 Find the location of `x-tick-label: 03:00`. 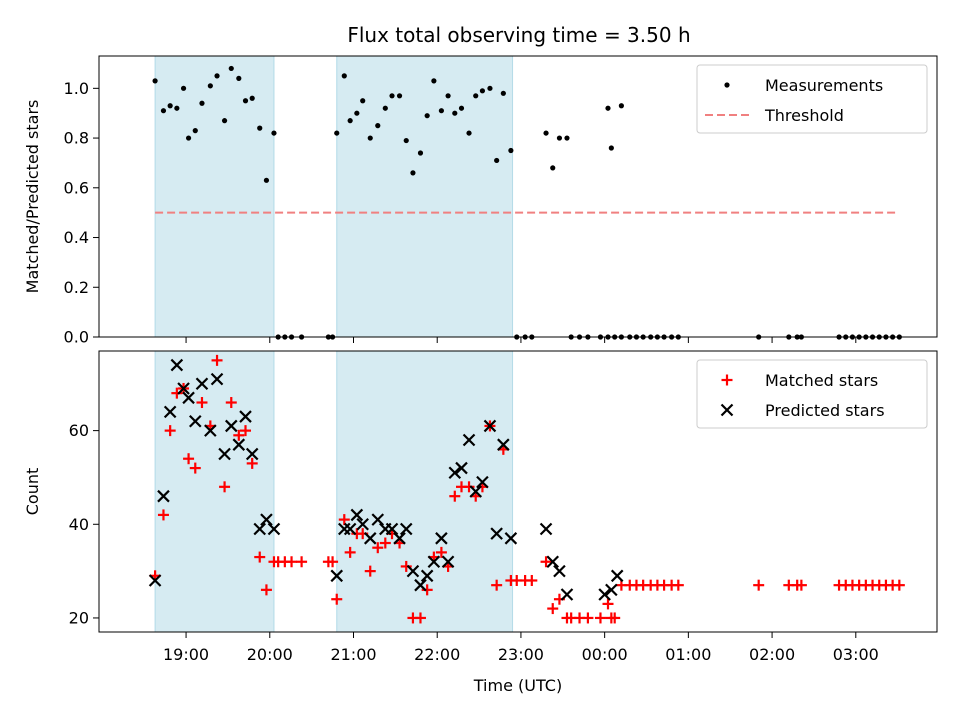

x-tick-label: 03:00 is located at coordinates (856, 654).